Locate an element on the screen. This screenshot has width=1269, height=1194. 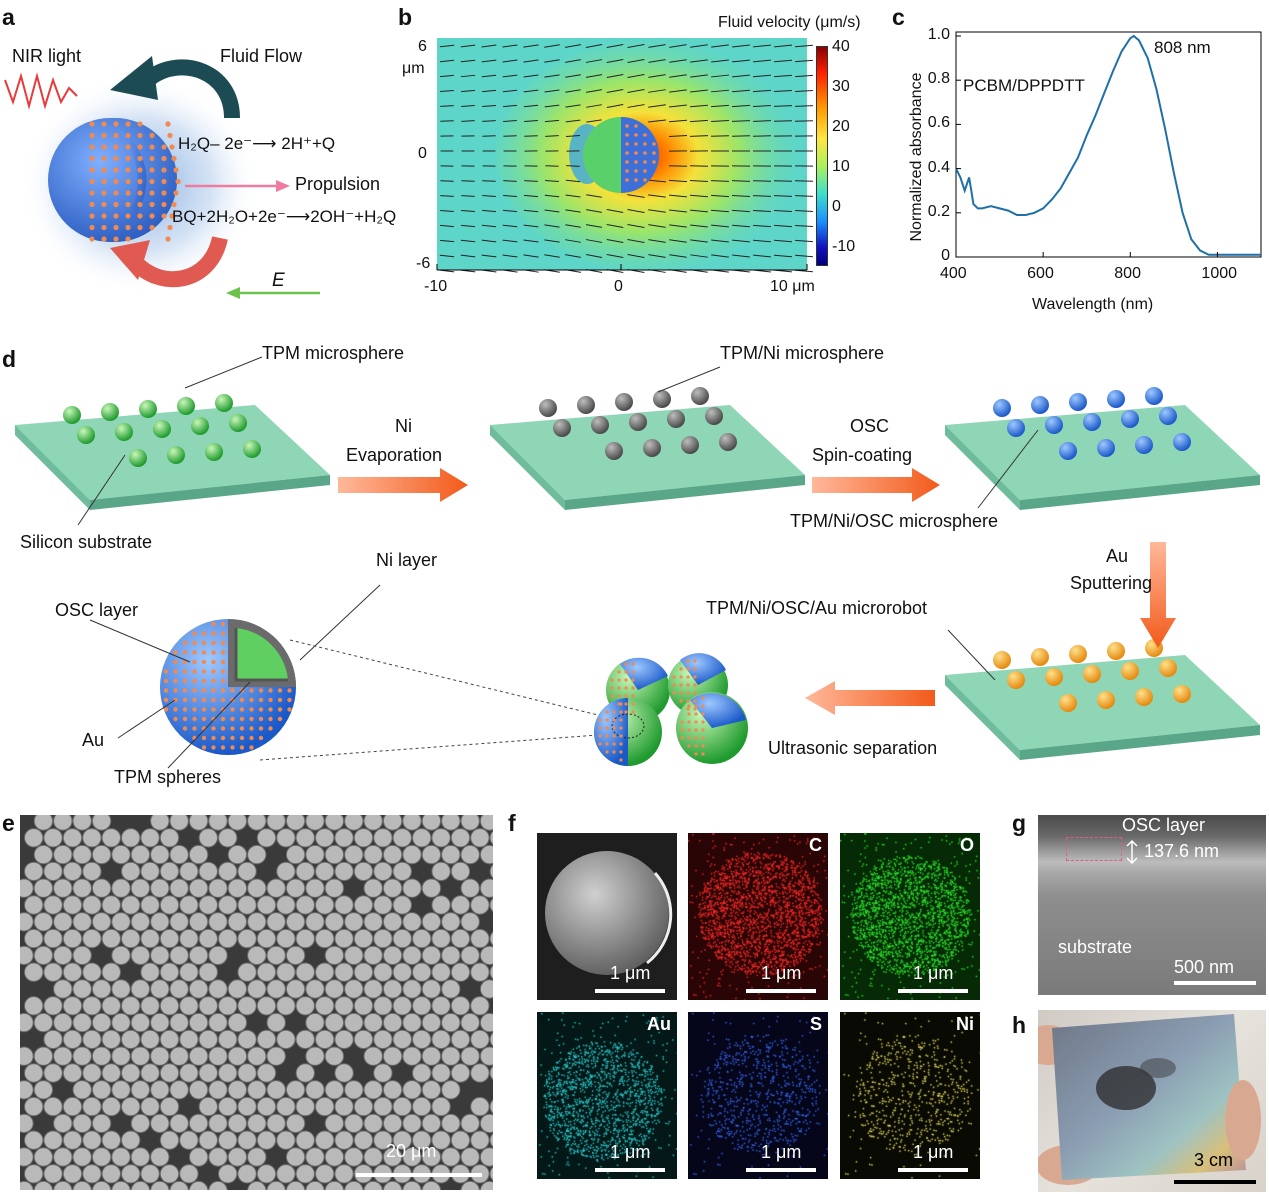
h-scale-label: 3 cm is located at coordinates (1214, 1160).